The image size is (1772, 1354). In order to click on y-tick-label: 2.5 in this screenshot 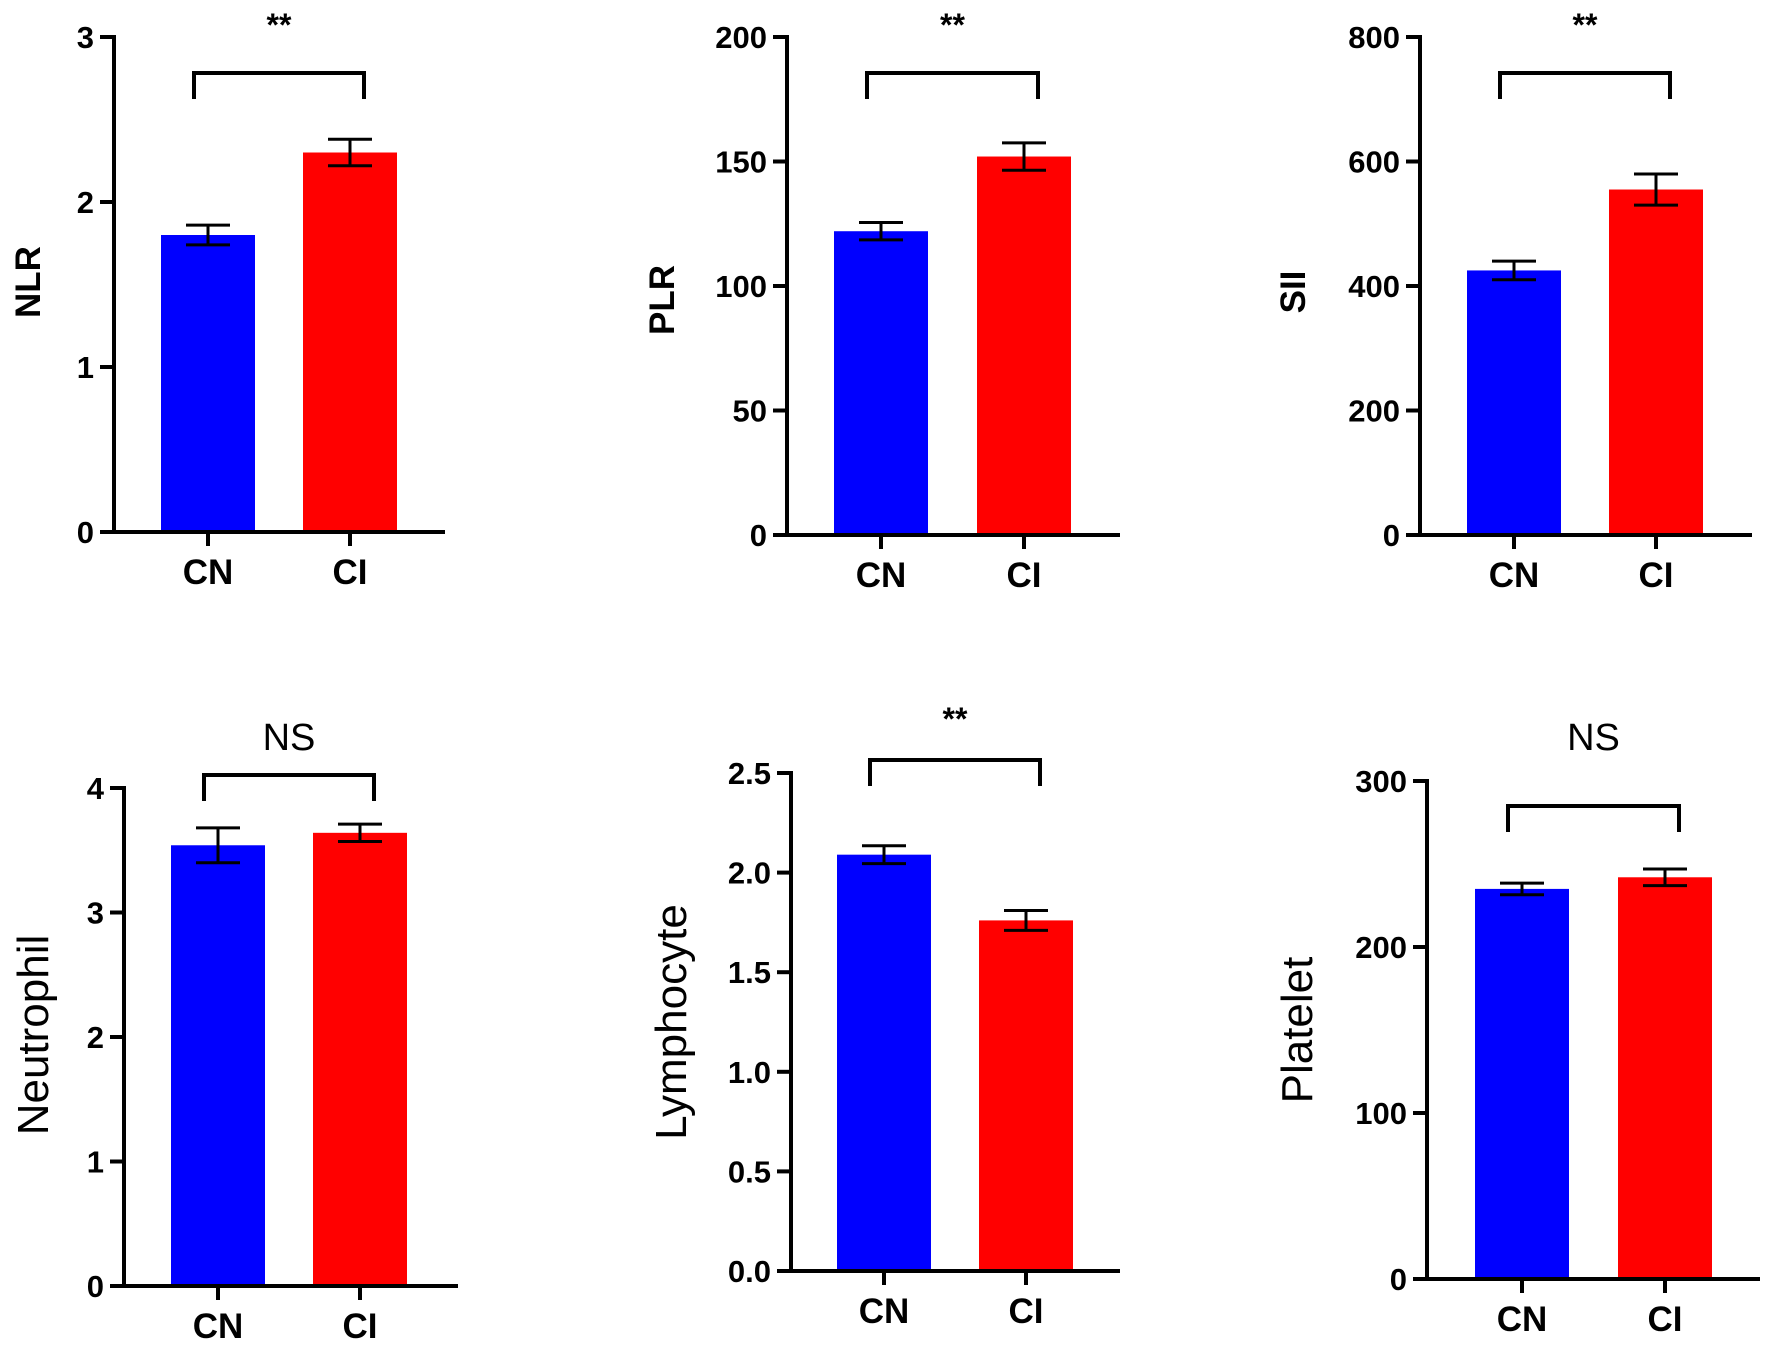, I will do `click(749, 773)`.